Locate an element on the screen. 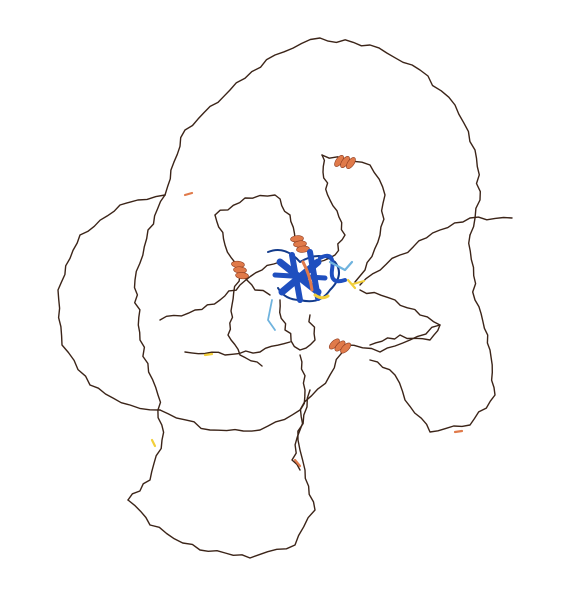  accent-b is located at coordinates (351, 284).